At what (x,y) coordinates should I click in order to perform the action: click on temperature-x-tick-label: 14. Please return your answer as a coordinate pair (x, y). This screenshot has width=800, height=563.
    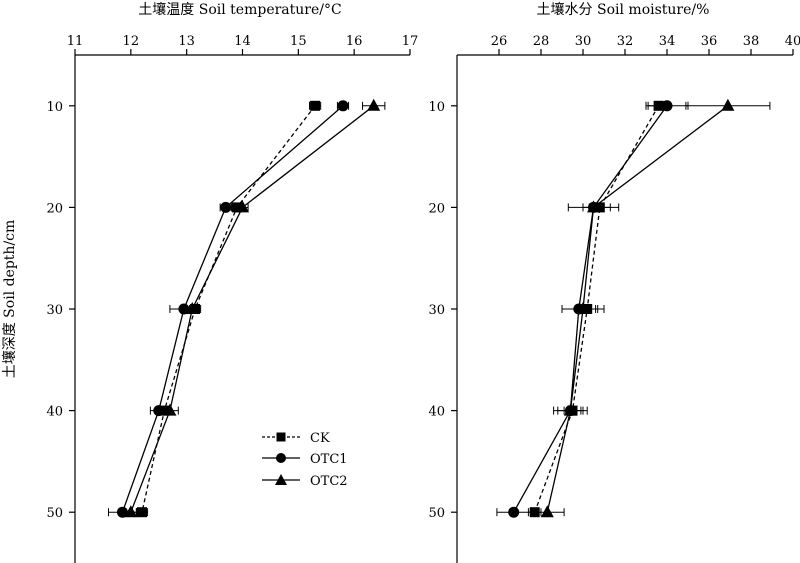
    Looking at the image, I should click on (242, 41).